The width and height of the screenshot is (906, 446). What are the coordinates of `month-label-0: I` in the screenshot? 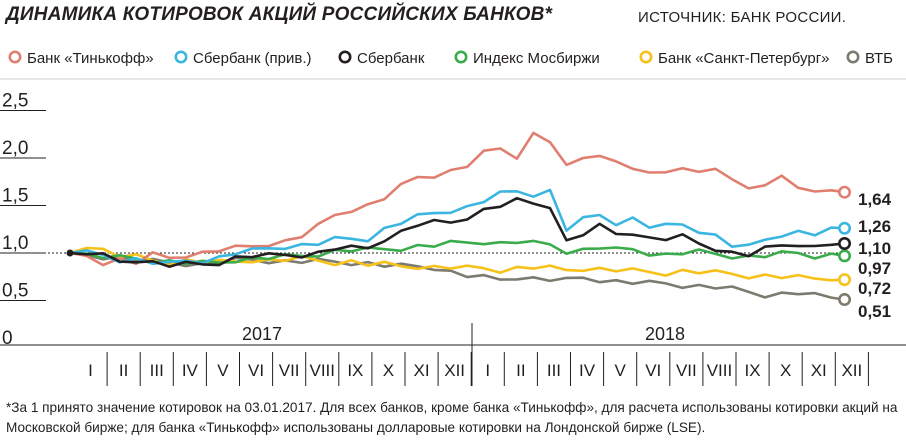 It's located at (90, 370).